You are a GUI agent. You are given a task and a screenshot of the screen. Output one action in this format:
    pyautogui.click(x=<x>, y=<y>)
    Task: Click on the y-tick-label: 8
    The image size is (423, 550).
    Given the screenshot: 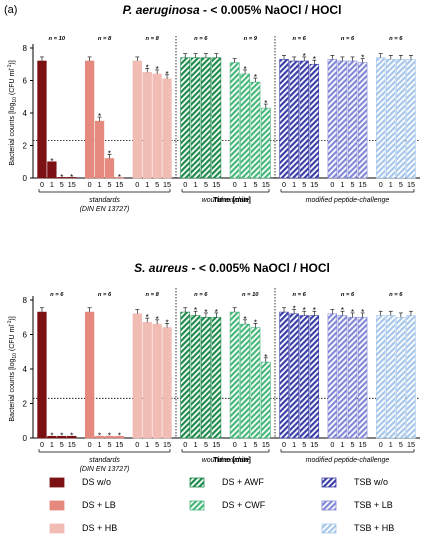 What is the action you would take?
    pyautogui.click(x=25, y=300)
    